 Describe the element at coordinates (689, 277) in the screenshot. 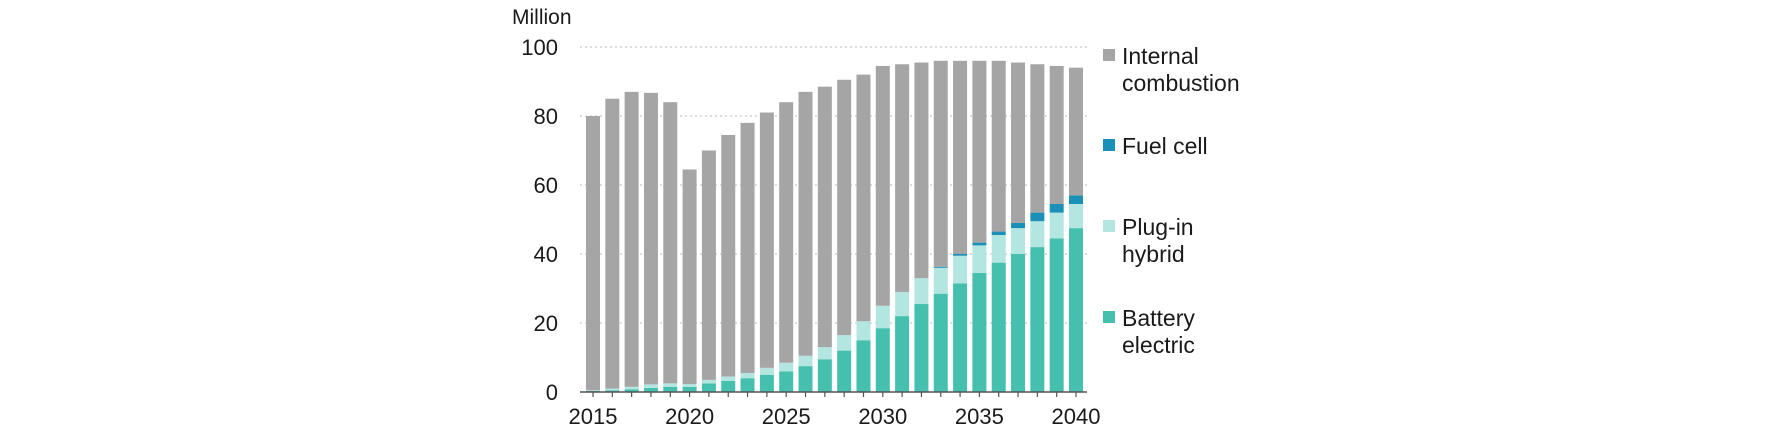

I see `bar-internal-combustion-2020` at that location.